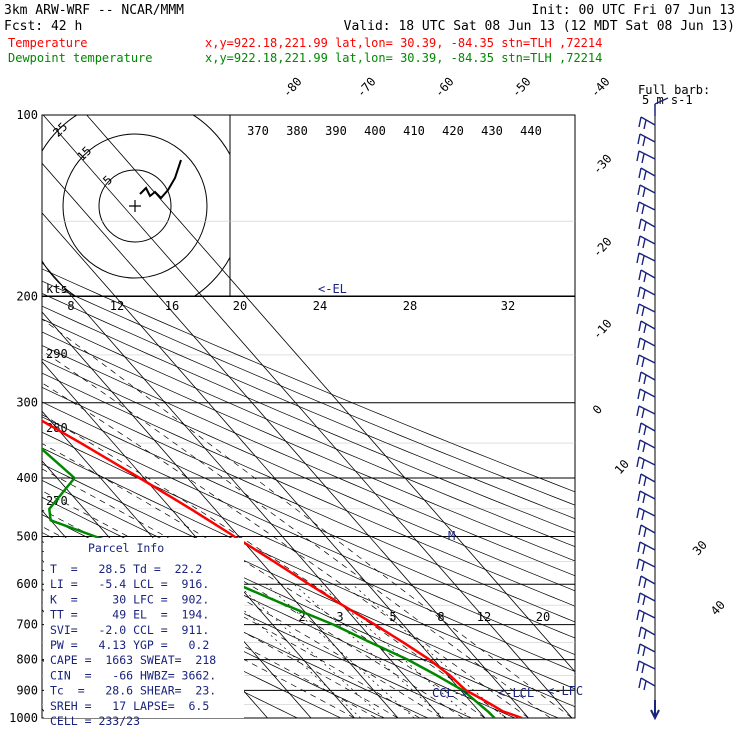 This screenshot has width=740, height=740. Describe the element at coordinates (23, 718) in the screenshot. I see `pressure-label: 1000` at that location.